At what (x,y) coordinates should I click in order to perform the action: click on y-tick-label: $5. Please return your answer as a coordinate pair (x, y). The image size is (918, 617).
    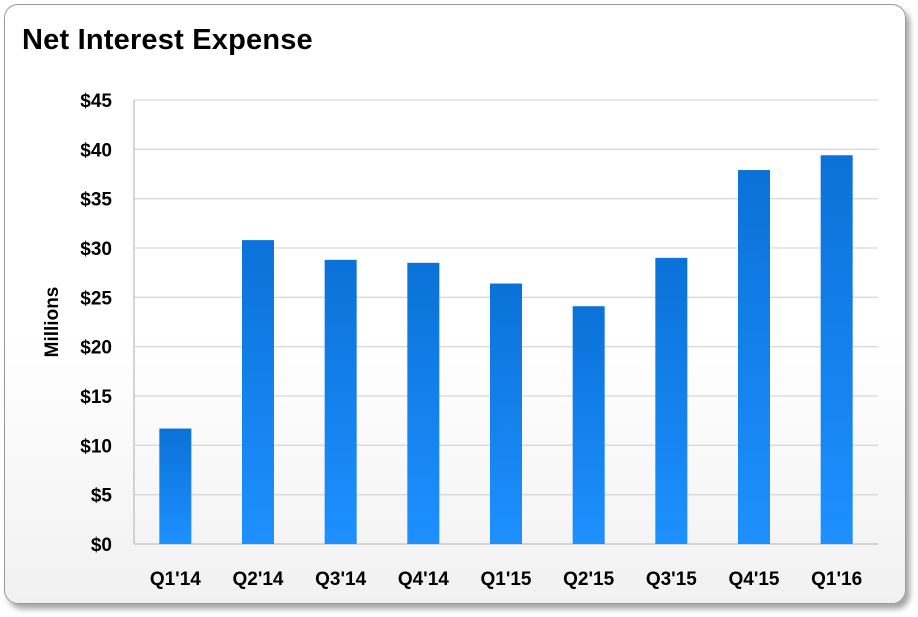
    Looking at the image, I should click on (102, 496).